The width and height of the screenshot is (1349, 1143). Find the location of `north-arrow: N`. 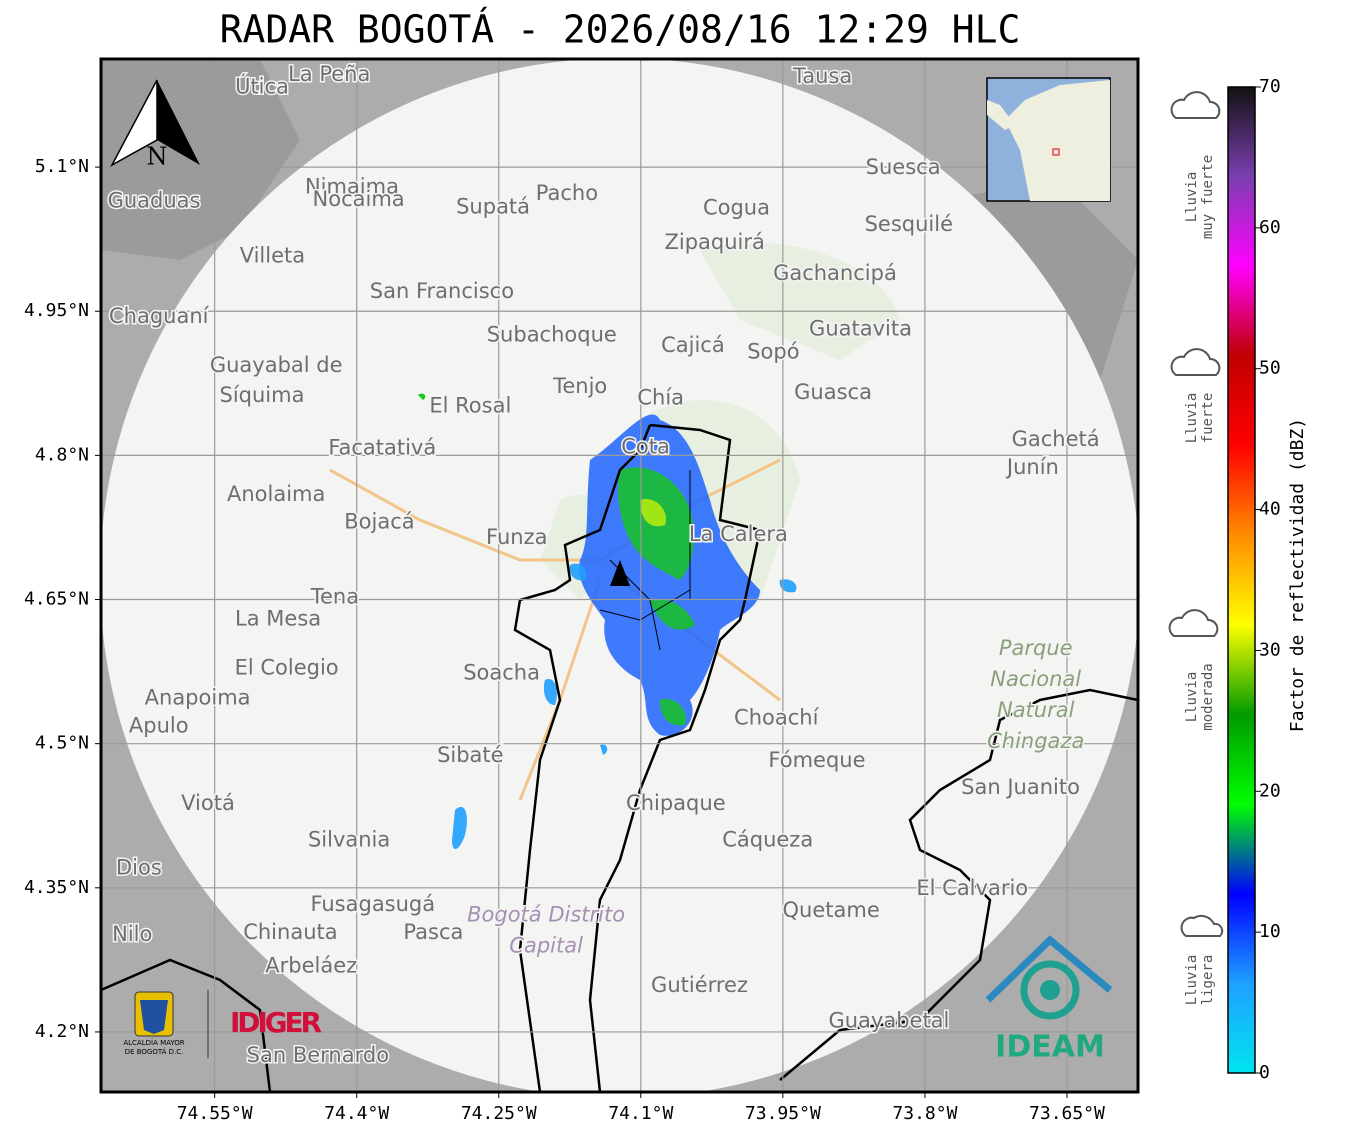

north-arrow: N is located at coordinates (155, 125).